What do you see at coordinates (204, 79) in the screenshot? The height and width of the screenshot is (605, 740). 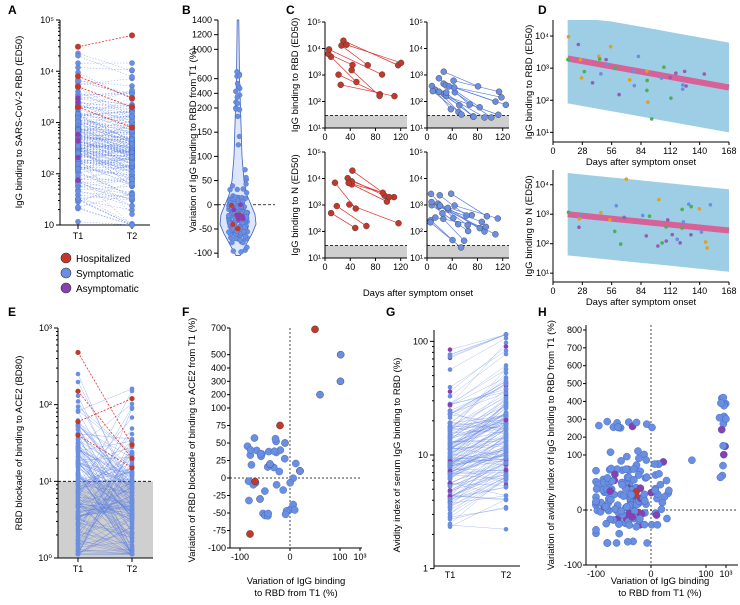 I see `panel-b-y-tick-label: 600` at bounding box center [204, 79].